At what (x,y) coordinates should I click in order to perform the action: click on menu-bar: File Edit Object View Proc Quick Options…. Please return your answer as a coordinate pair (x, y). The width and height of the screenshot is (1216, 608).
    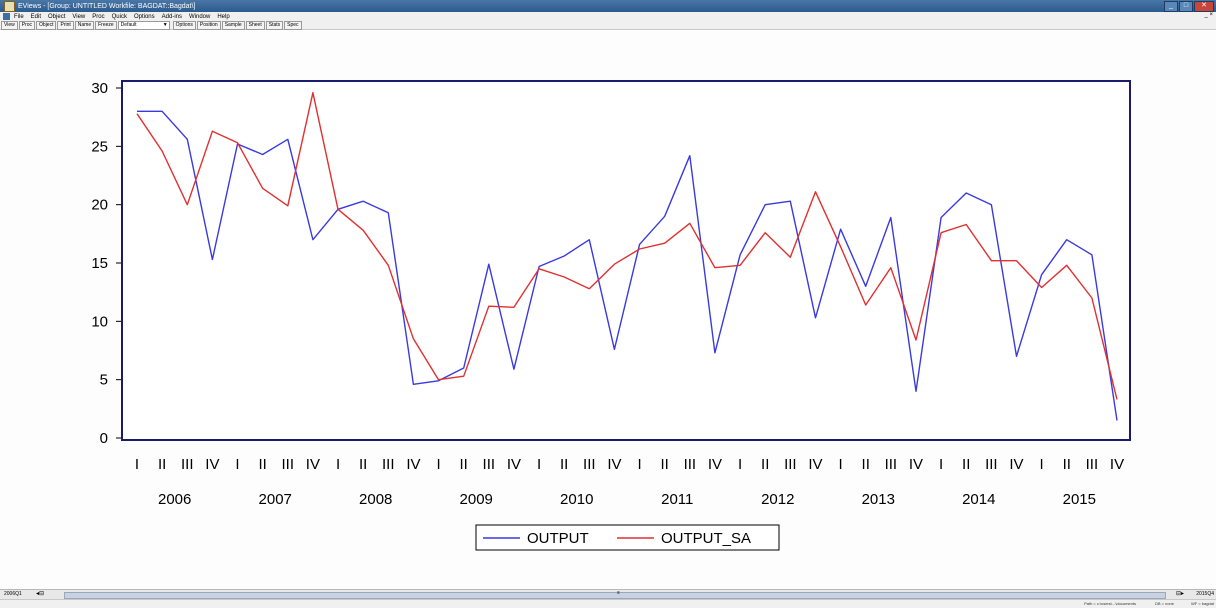
    Looking at the image, I should click on (608, 16).